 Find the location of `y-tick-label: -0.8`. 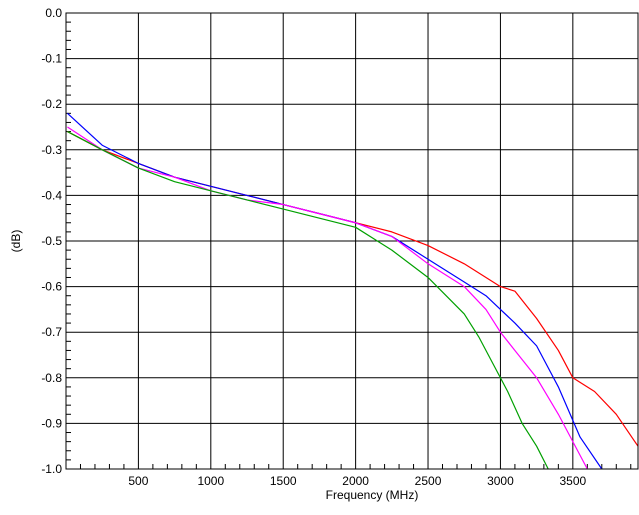

y-tick-label: -0.8 is located at coordinates (51, 378).